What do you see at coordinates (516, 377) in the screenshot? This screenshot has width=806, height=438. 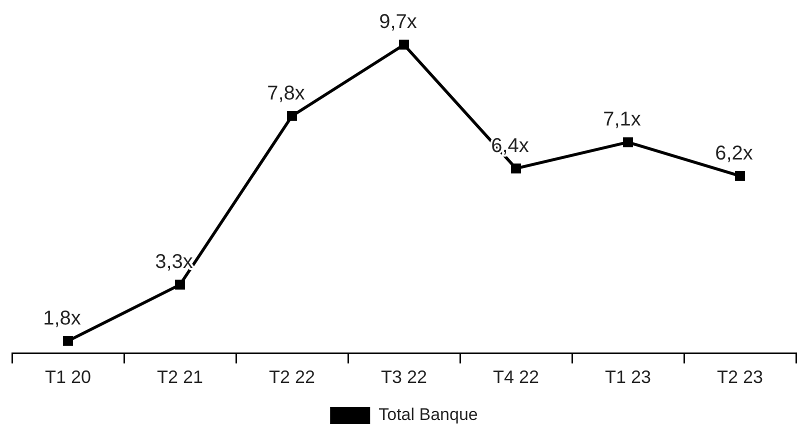 I see `x-tick-label: T4 22` at bounding box center [516, 377].